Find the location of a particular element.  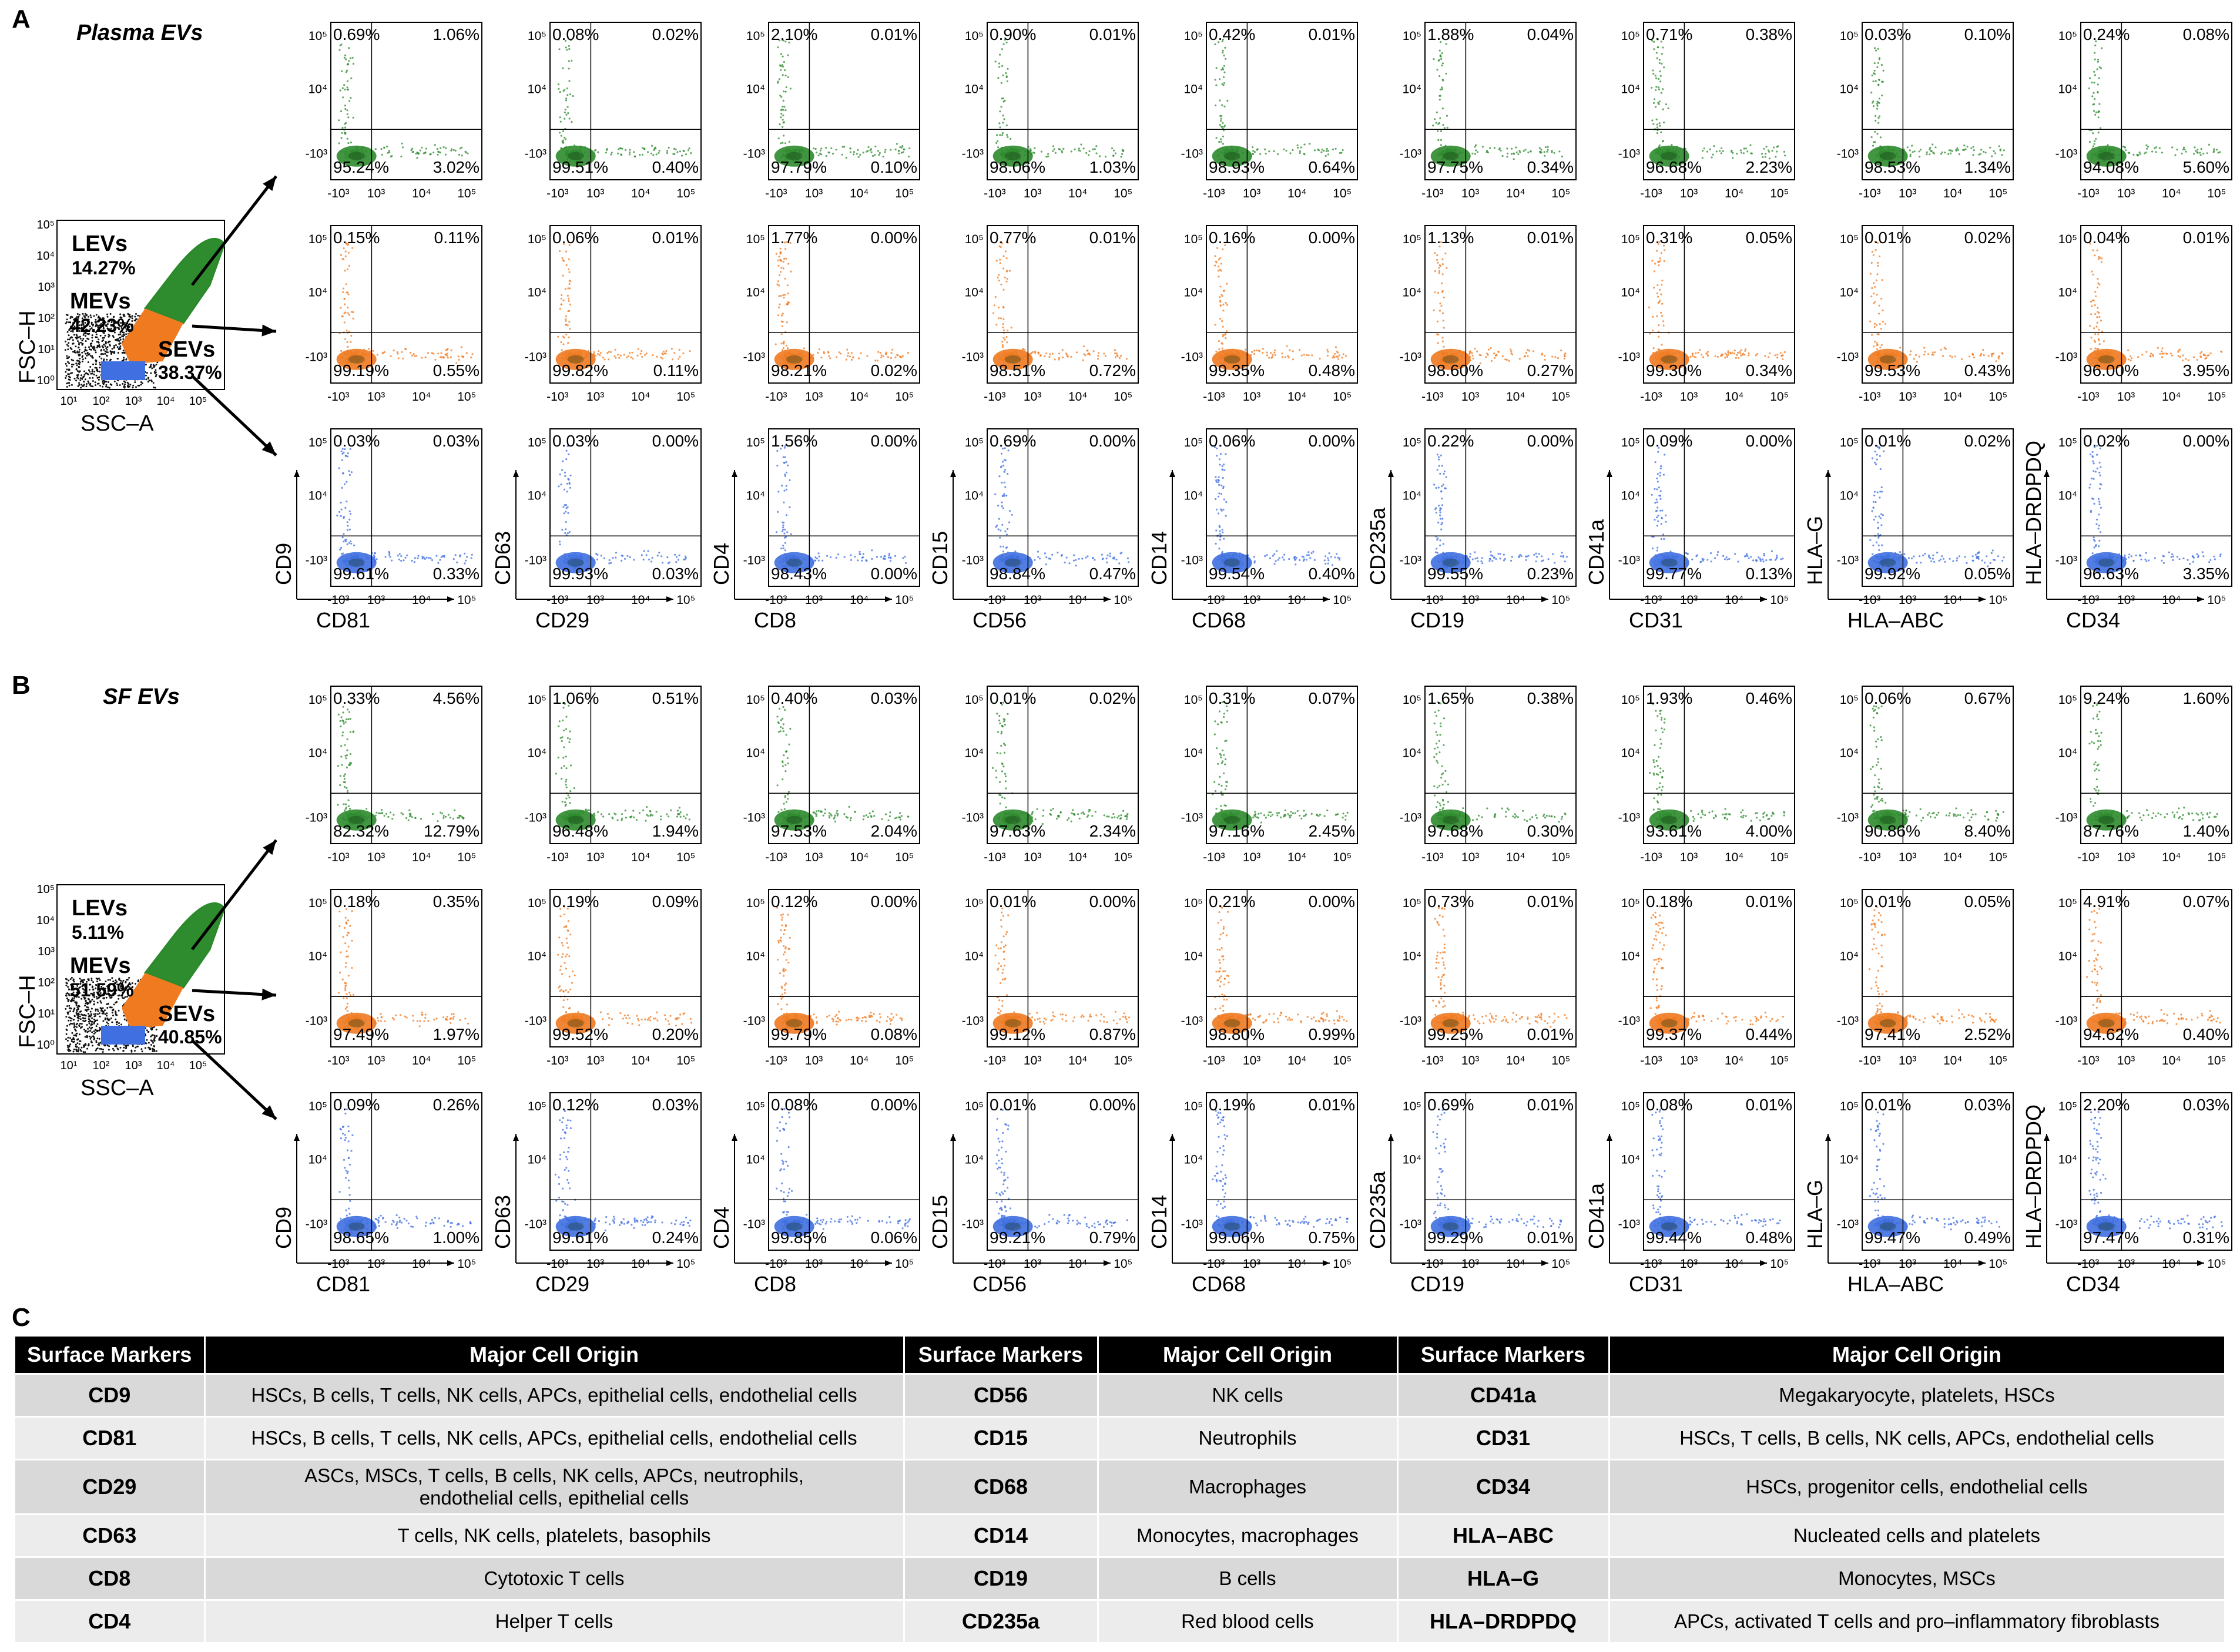

quadrant-ul-label: 1.77% is located at coordinates (794, 238).